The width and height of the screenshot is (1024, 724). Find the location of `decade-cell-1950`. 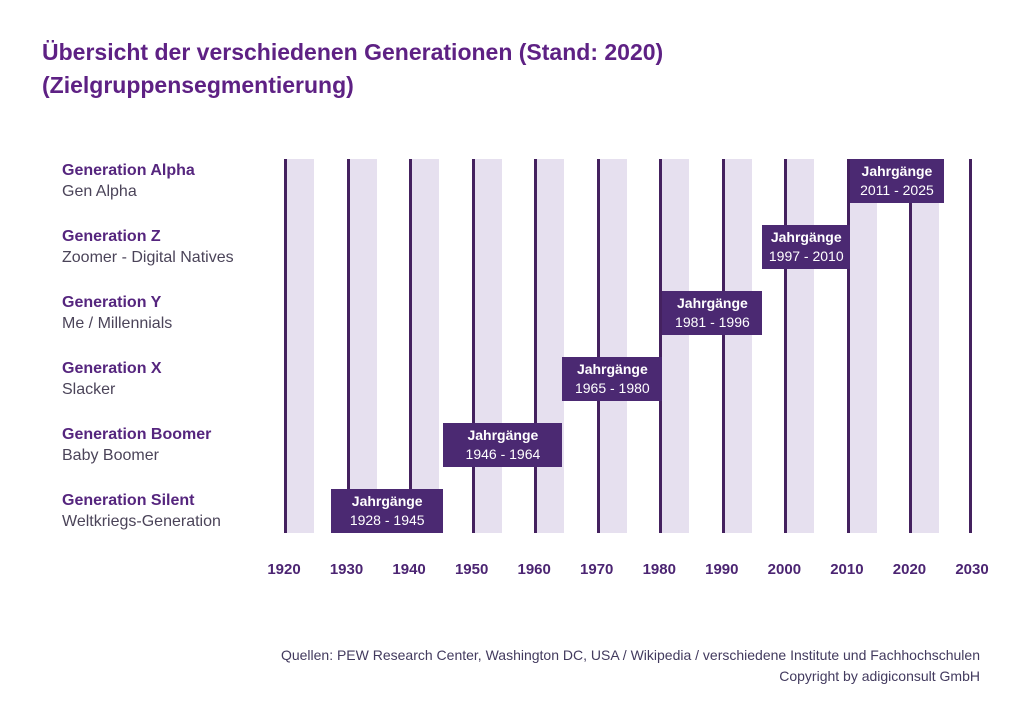

decade-cell-1950 is located at coordinates (503, 346).